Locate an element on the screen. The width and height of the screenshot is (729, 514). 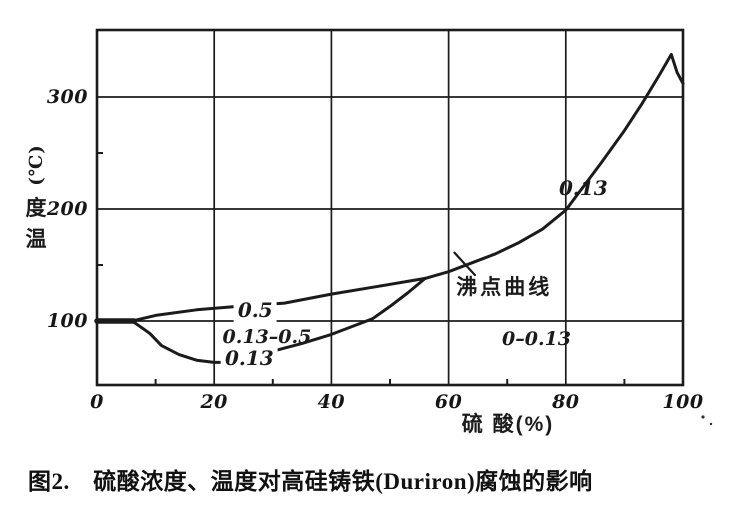
y-axis-char-du: 度 is located at coordinates (36, 208).